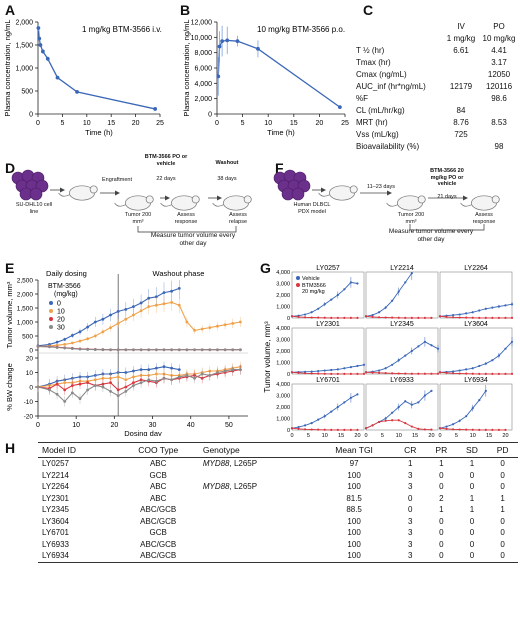 This screenshot has width=520, height=618. I want to click on y-tick-label: 500, so click(27, 337).